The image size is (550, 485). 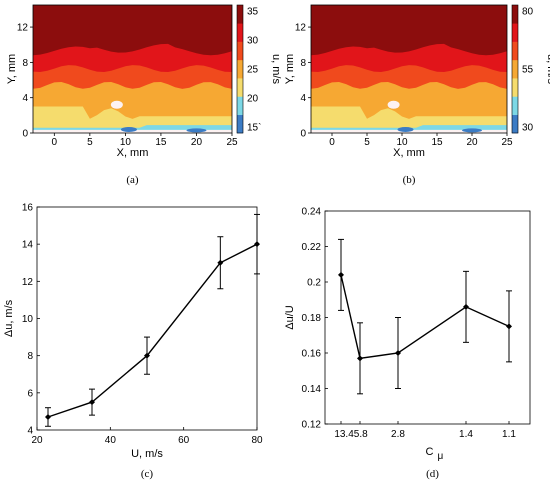 What do you see at coordinates (147, 474) in the screenshot?
I see `panel-caption: (c)` at bounding box center [147, 474].